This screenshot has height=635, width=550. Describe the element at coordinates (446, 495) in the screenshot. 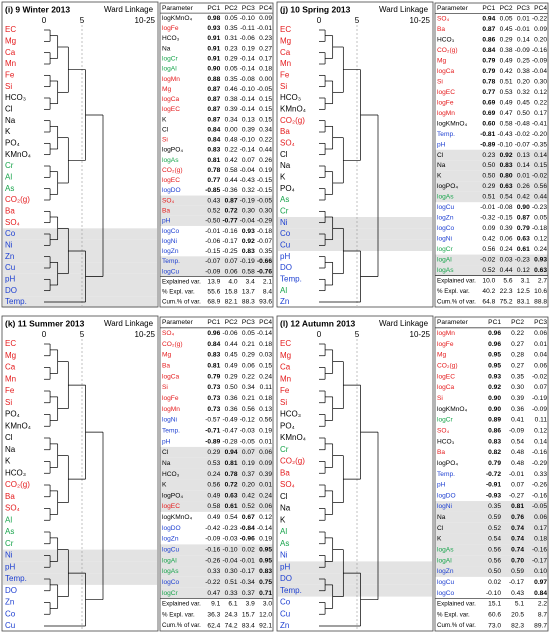

I see `parameter: logDO` at that location.